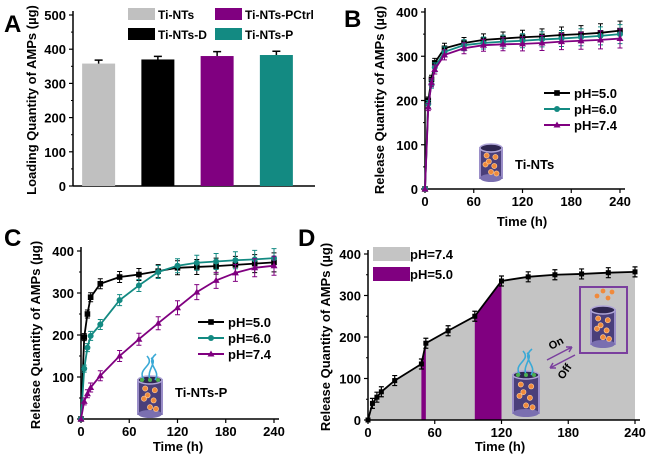 Image resolution: width=646 pixels, height=464 pixels. I want to click on panel-label: B, so click(352, 19).